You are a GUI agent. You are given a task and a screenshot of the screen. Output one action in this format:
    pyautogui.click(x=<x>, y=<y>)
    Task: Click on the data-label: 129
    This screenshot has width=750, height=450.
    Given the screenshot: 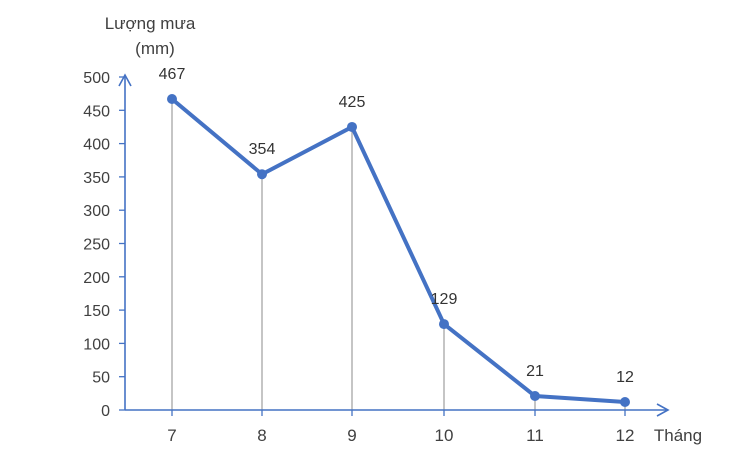 What is the action you would take?
    pyautogui.click(x=444, y=299)
    